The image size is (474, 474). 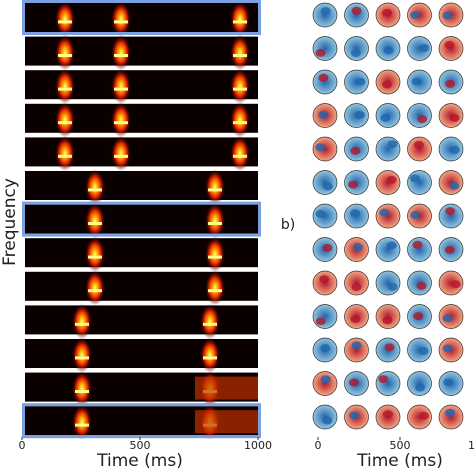 I want to click on broadband, so click(x=226, y=388).